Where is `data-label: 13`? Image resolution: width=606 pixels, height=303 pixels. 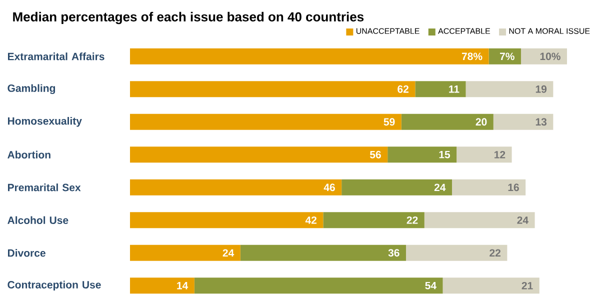 data-label: 13 is located at coordinates (541, 122).